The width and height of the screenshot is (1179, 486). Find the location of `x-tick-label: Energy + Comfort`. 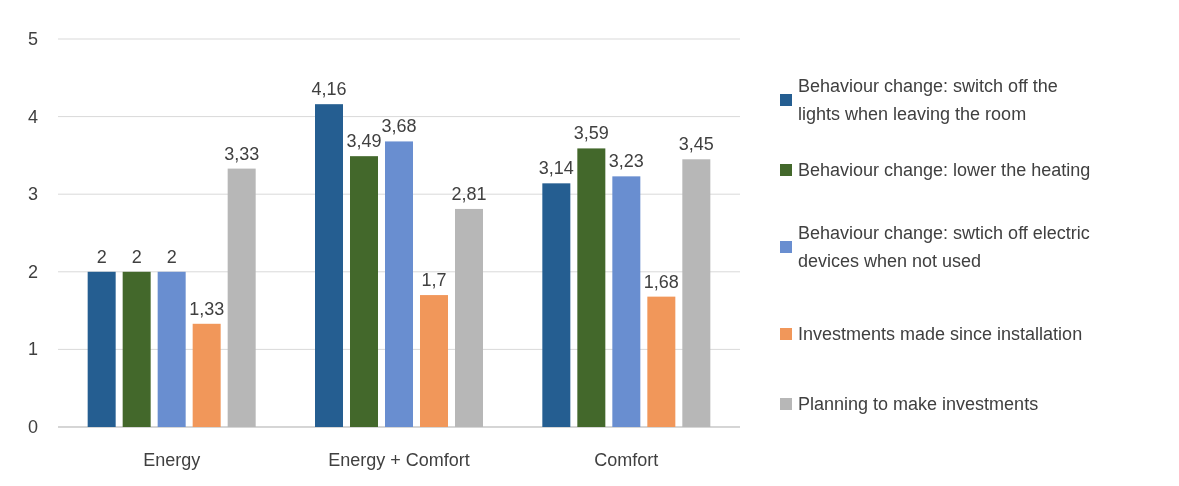

x-tick-label: Energy + Comfort is located at coordinates (399, 460).